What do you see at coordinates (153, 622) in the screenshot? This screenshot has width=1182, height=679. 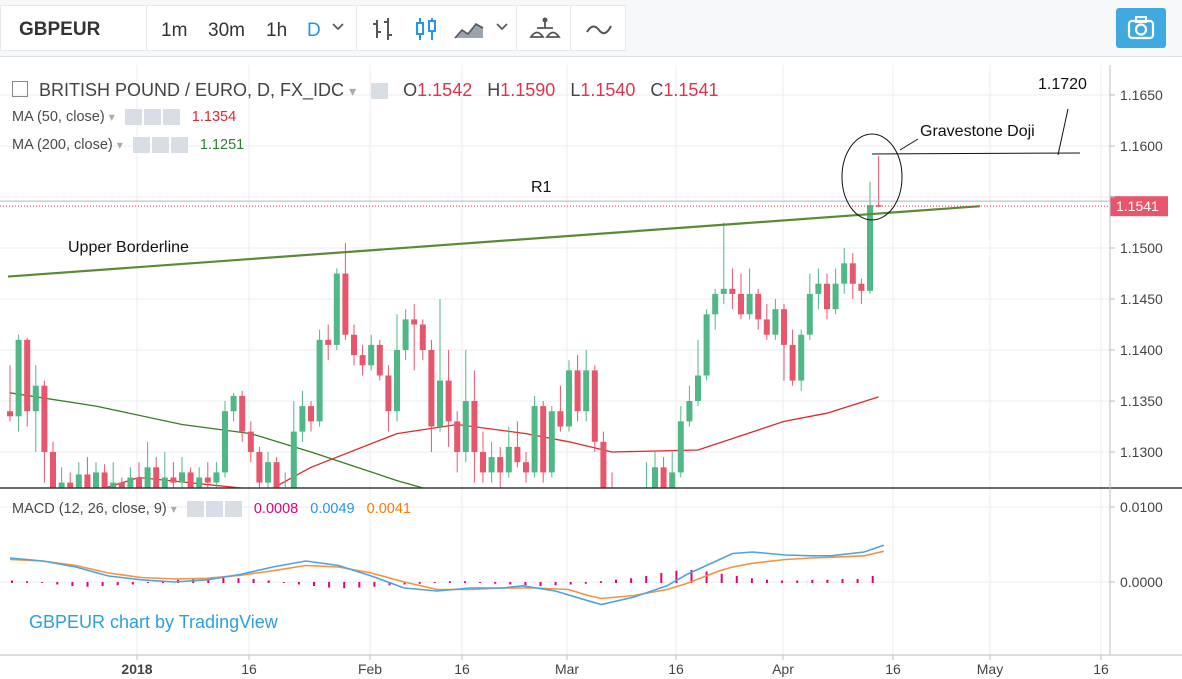 I see `watermark: GBPEUR chart by TradingView` at bounding box center [153, 622].